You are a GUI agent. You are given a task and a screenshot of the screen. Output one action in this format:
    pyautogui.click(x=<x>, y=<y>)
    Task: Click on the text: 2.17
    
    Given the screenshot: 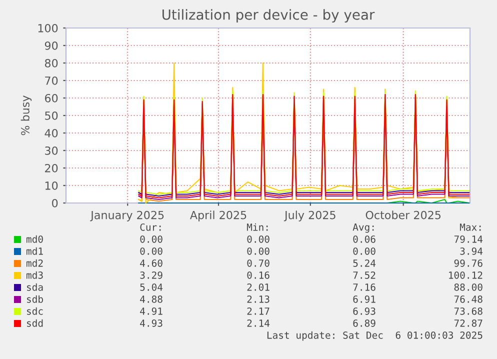 What is the action you would take?
    pyautogui.click(x=258, y=311)
    